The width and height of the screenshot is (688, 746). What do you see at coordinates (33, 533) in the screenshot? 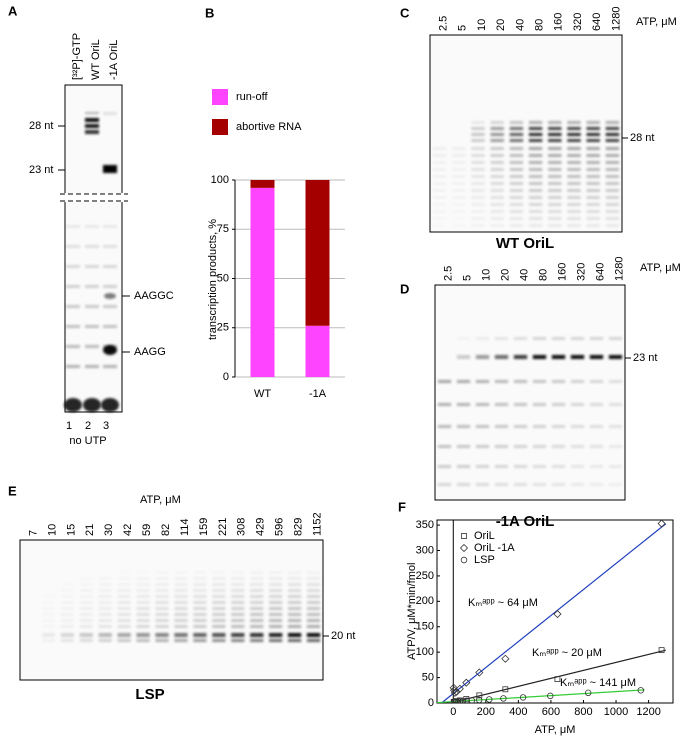
I see `lane-label: 7` at bounding box center [33, 533].